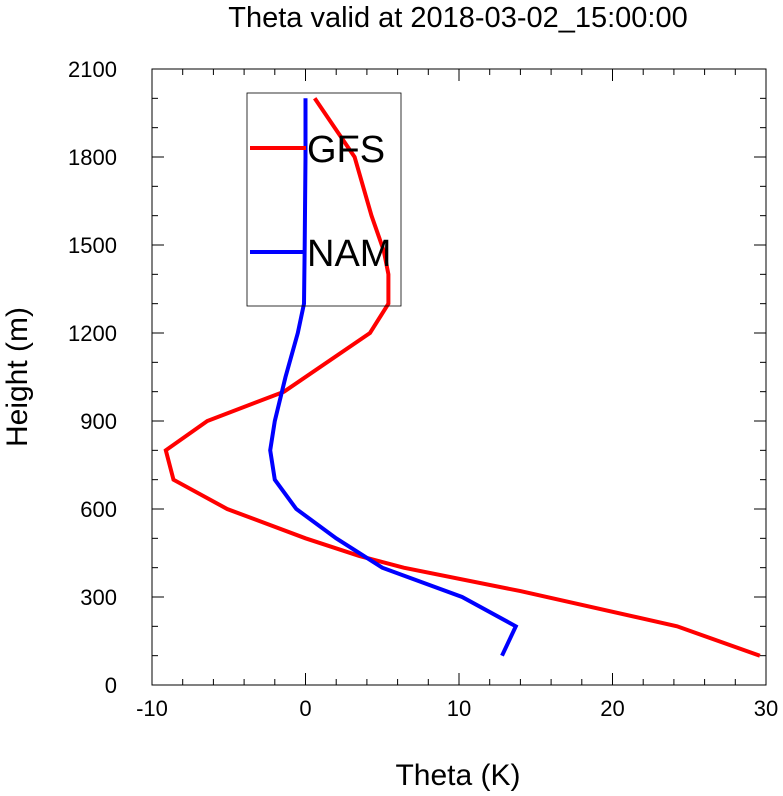 This screenshot has width=783, height=796. What do you see at coordinates (17, 377) in the screenshot?
I see `y-axis-label: Height (m)` at bounding box center [17, 377].